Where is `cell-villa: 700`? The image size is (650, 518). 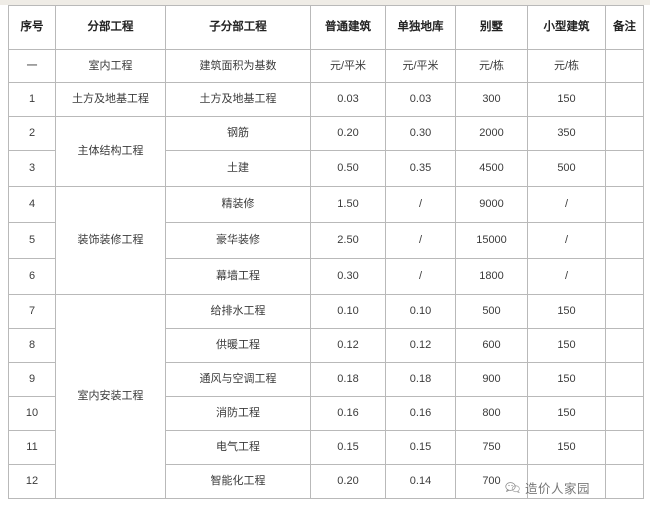
cell-villa: 700 is located at coordinates (491, 481).